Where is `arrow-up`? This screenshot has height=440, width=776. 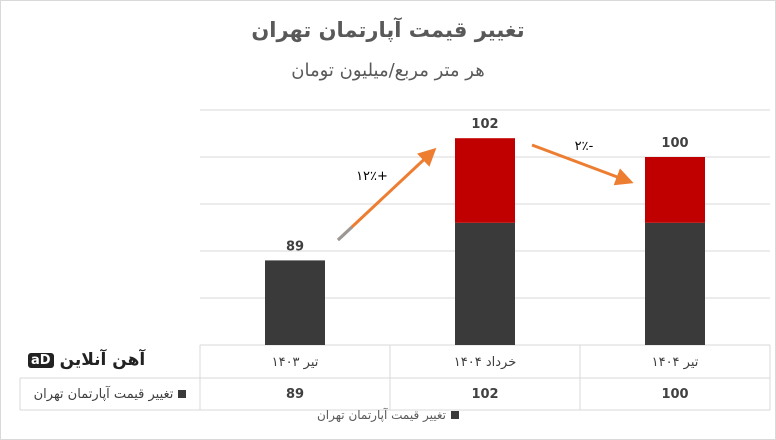
arrow-up is located at coordinates (386, 194).